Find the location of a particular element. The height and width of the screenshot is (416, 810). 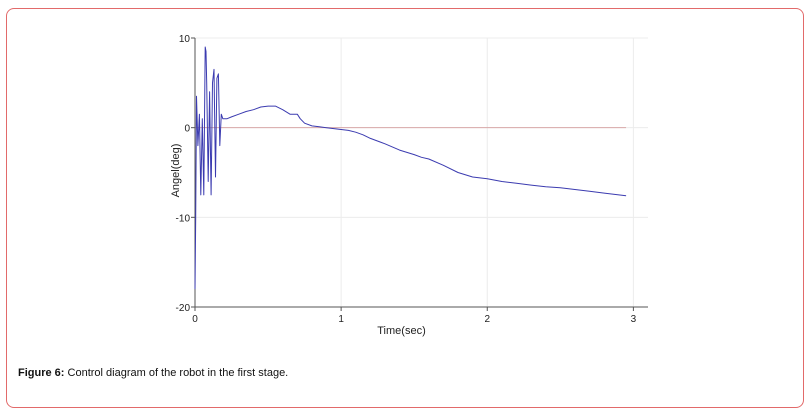

y-tick-label: -20 is located at coordinates (183, 308).